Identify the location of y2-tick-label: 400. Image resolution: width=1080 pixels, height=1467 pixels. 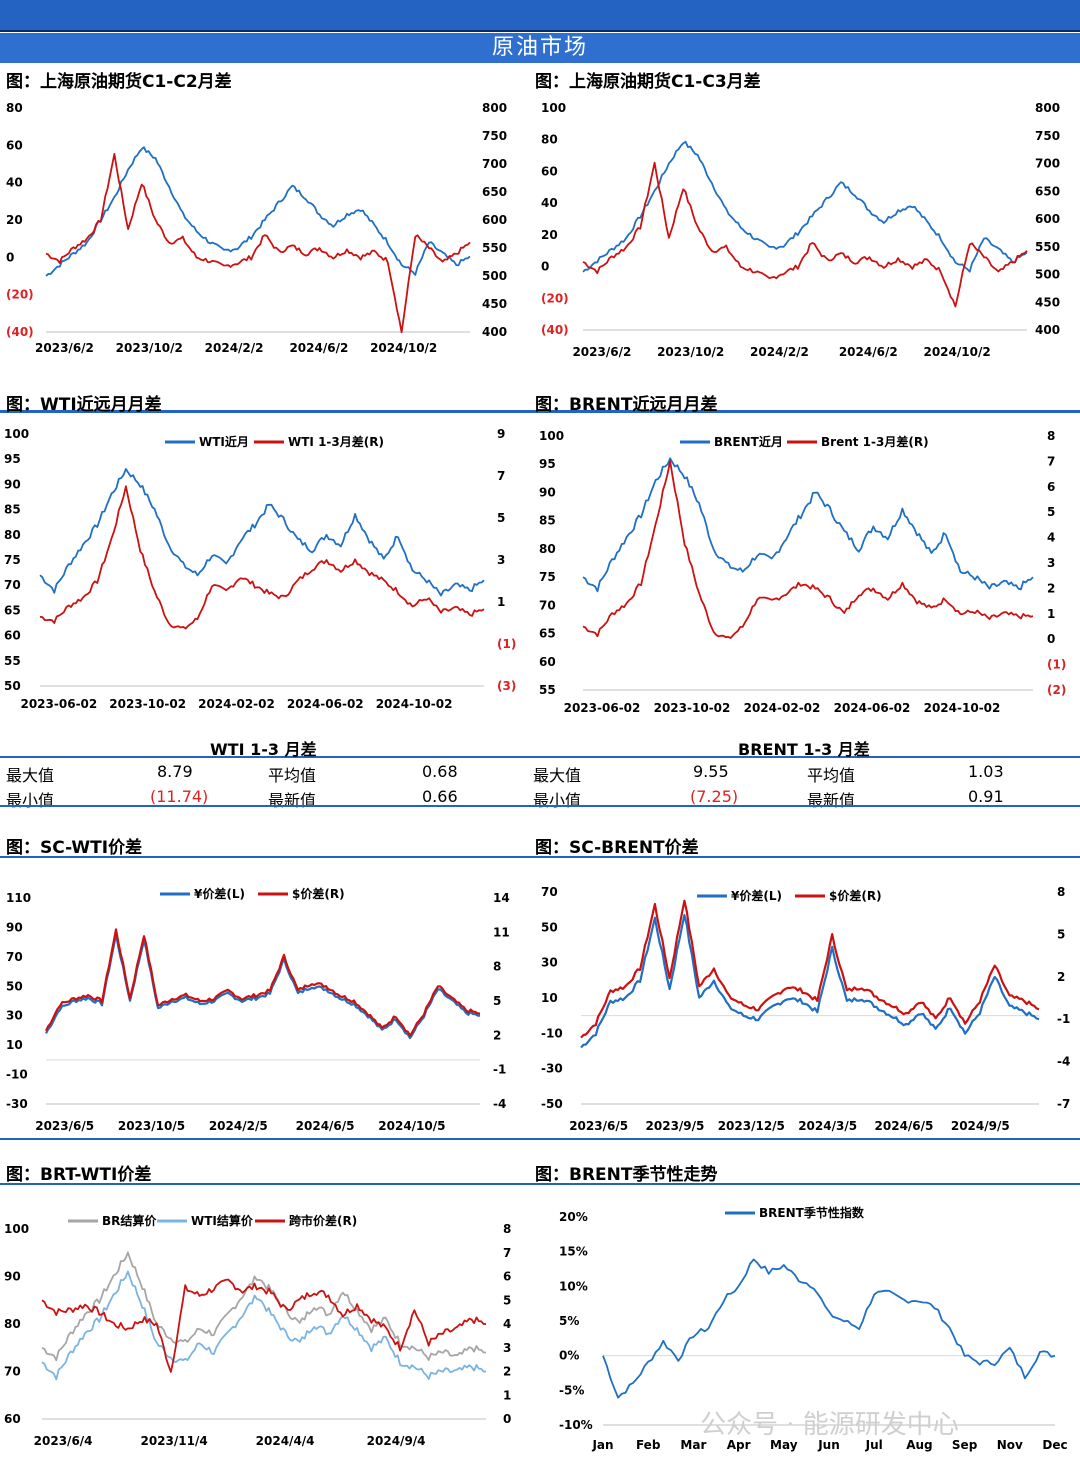
(1047, 330).